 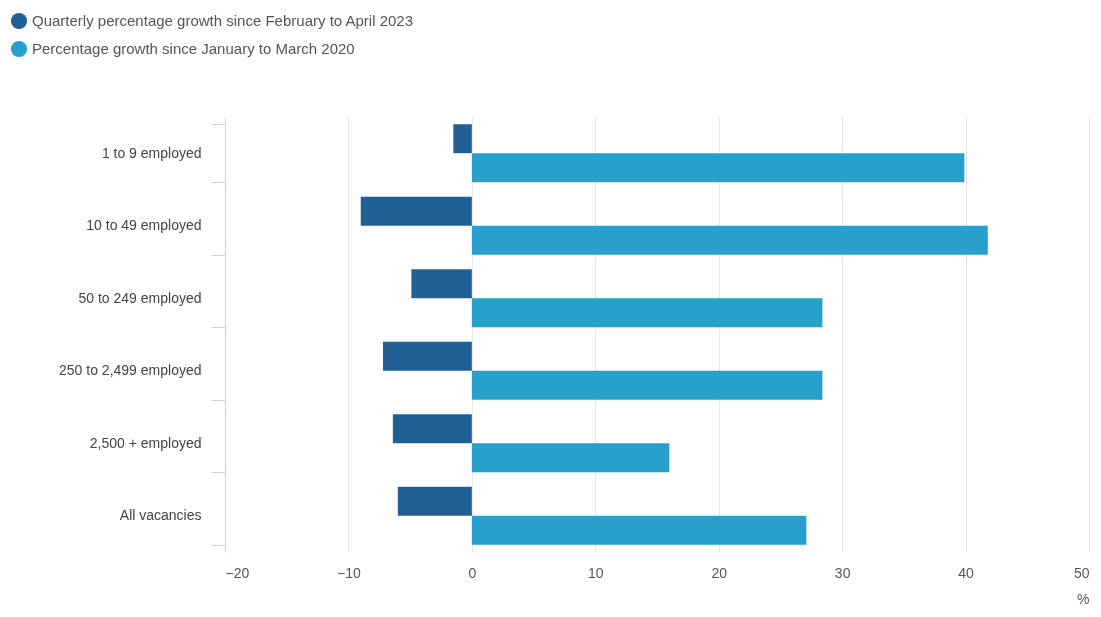 What do you see at coordinates (193, 48) in the screenshot?
I see `legend-label: Percentage growth since January to March 2020` at bounding box center [193, 48].